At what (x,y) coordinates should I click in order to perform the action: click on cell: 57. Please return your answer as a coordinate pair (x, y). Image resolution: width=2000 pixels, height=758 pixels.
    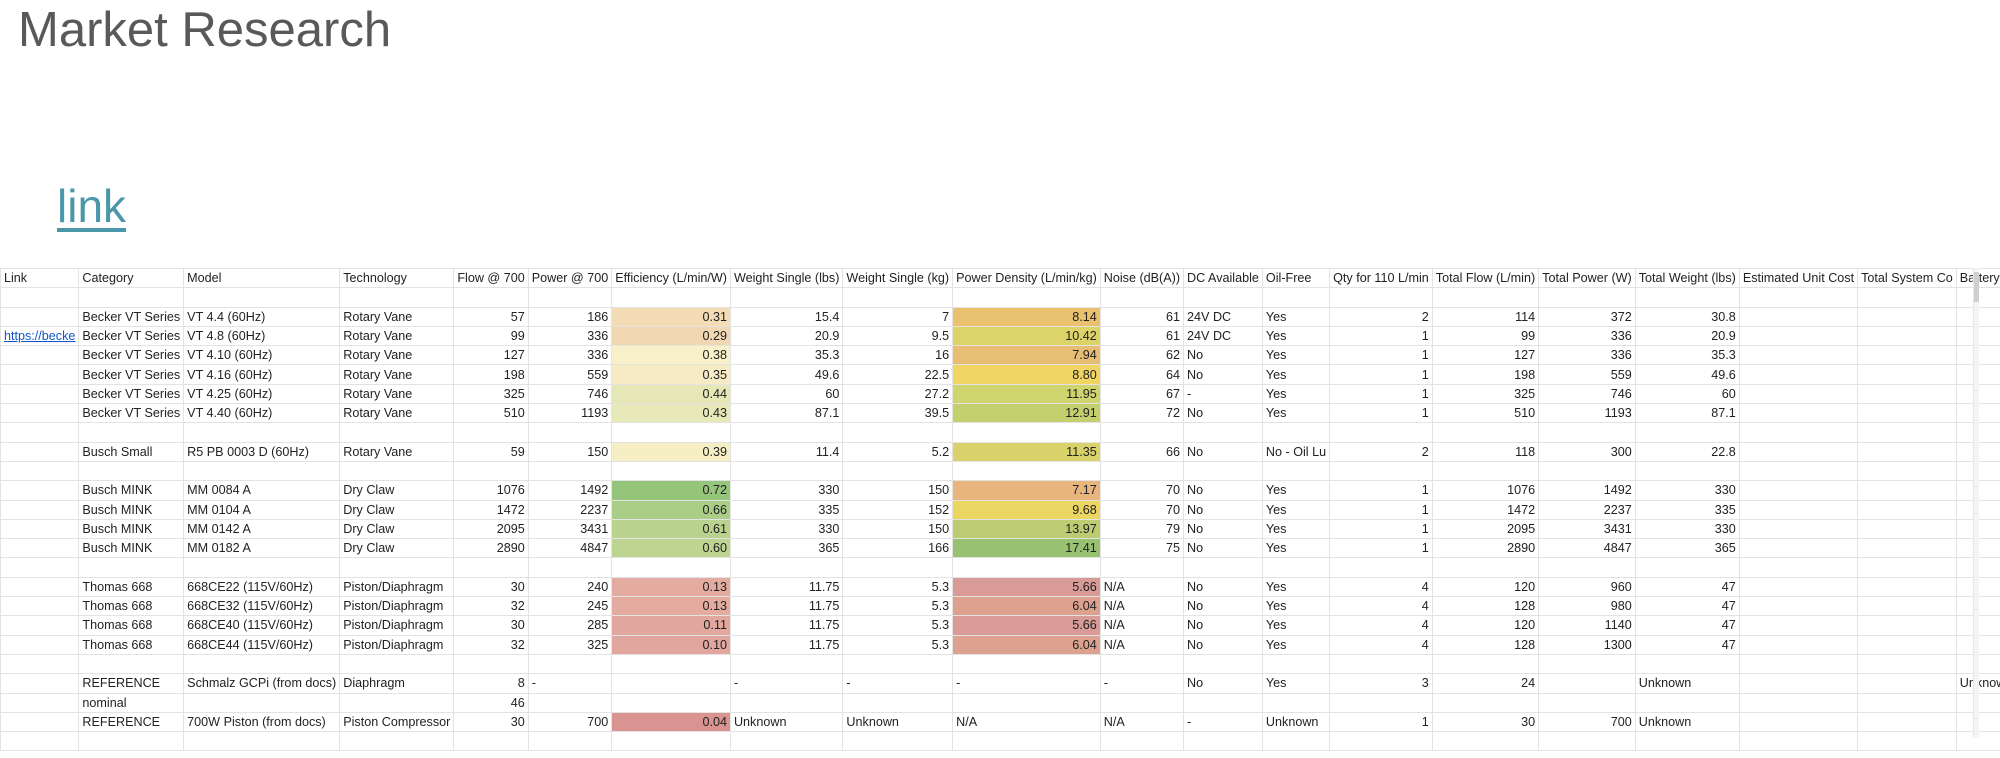
    Looking at the image, I should click on (491, 316).